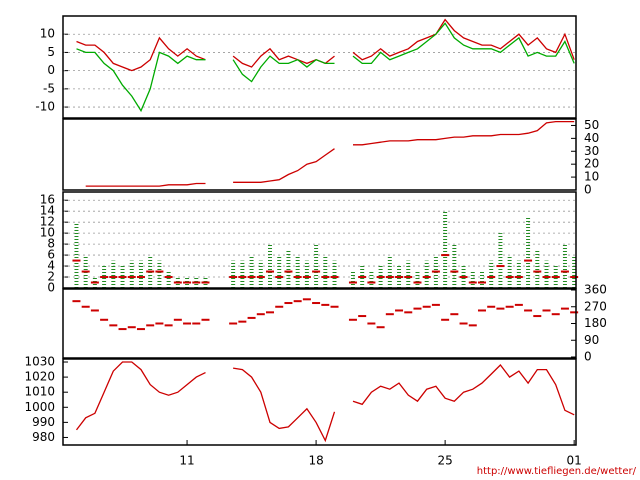 The image size is (640, 480). What do you see at coordinates (51, 255) in the screenshot?
I see `y-tick-label: 6` at bounding box center [51, 255].